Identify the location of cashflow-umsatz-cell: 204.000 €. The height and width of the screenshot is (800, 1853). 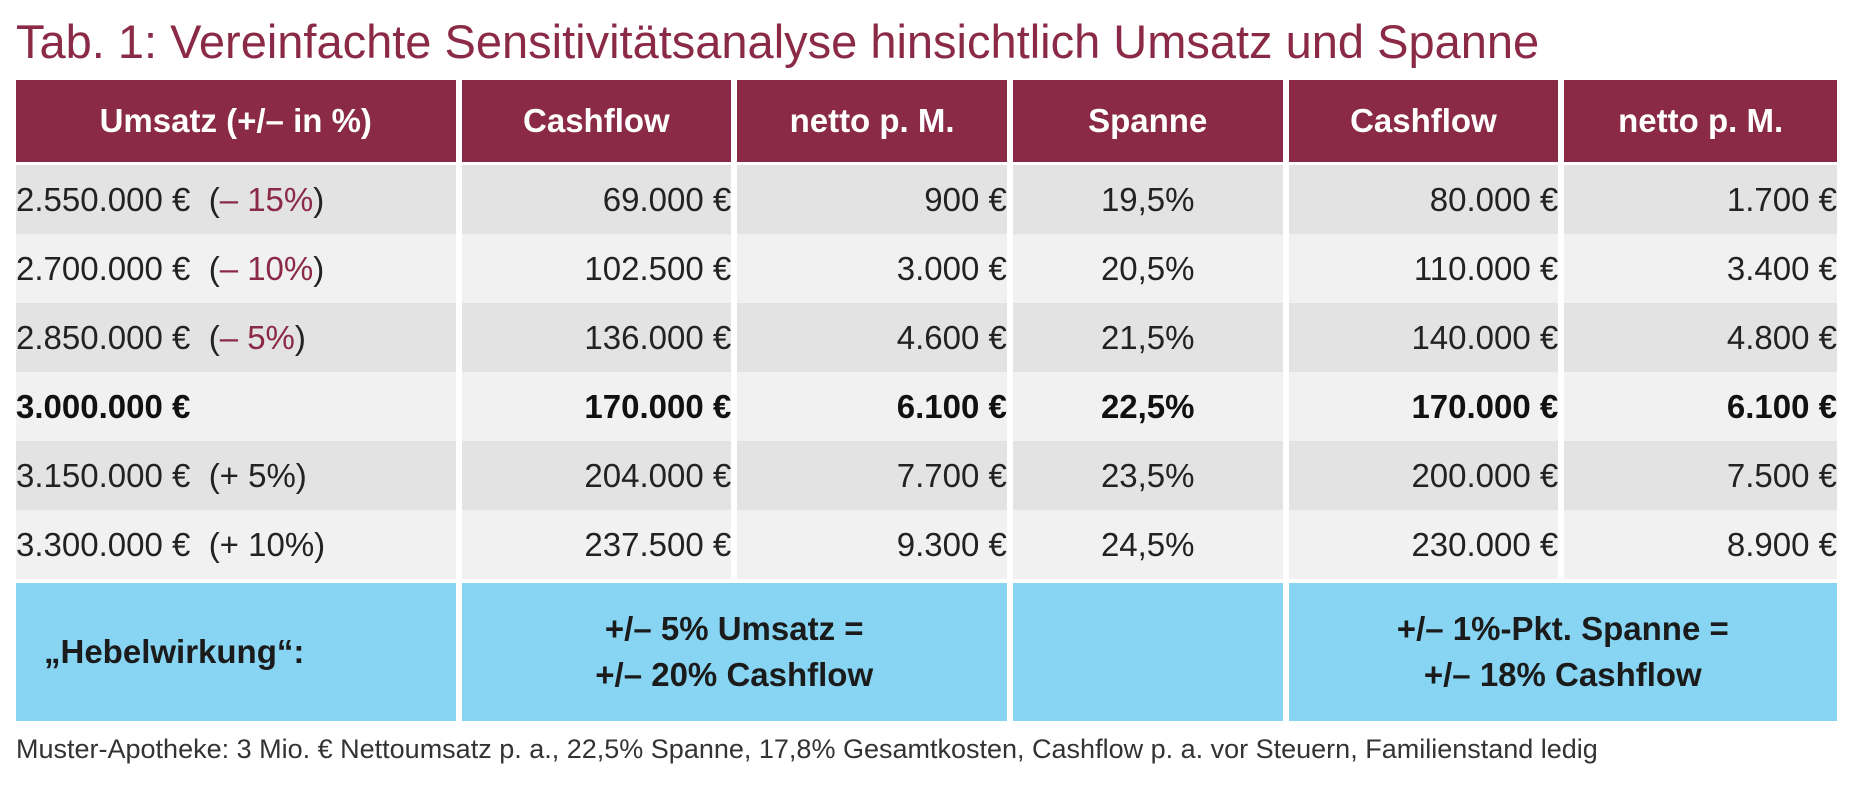
(598, 475).